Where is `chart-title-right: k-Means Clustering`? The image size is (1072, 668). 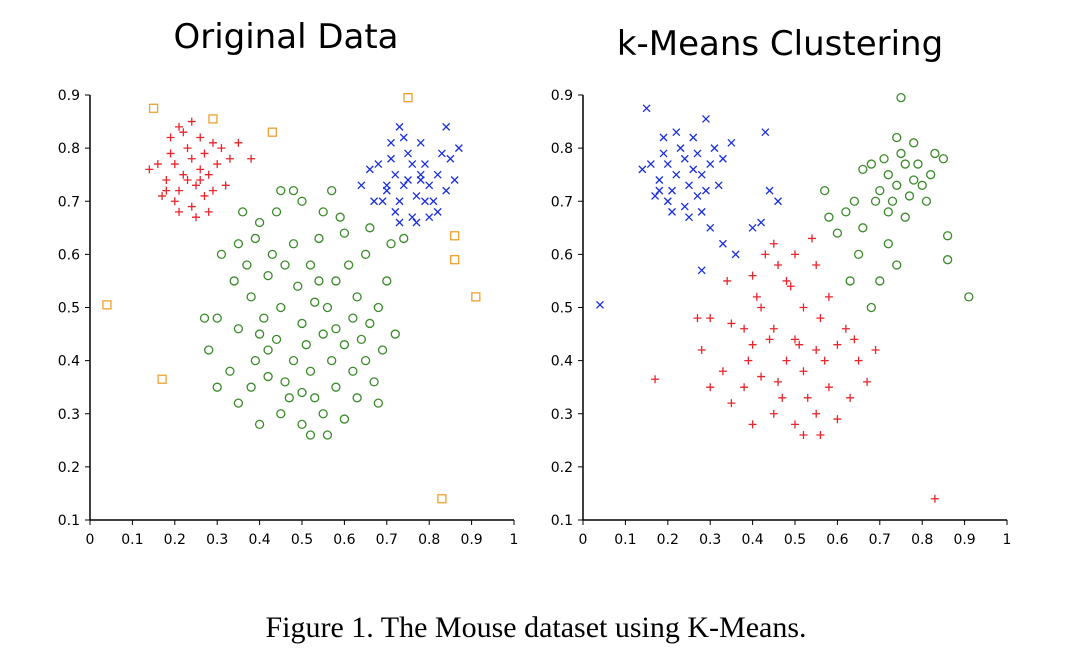 chart-title-right: k-Means Clustering is located at coordinates (780, 44).